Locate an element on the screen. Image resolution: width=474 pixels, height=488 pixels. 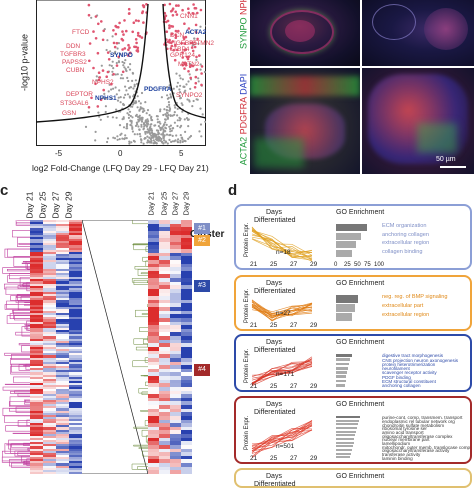
gene-label-gpr124: GPR124 is located at coordinates (182, 56).